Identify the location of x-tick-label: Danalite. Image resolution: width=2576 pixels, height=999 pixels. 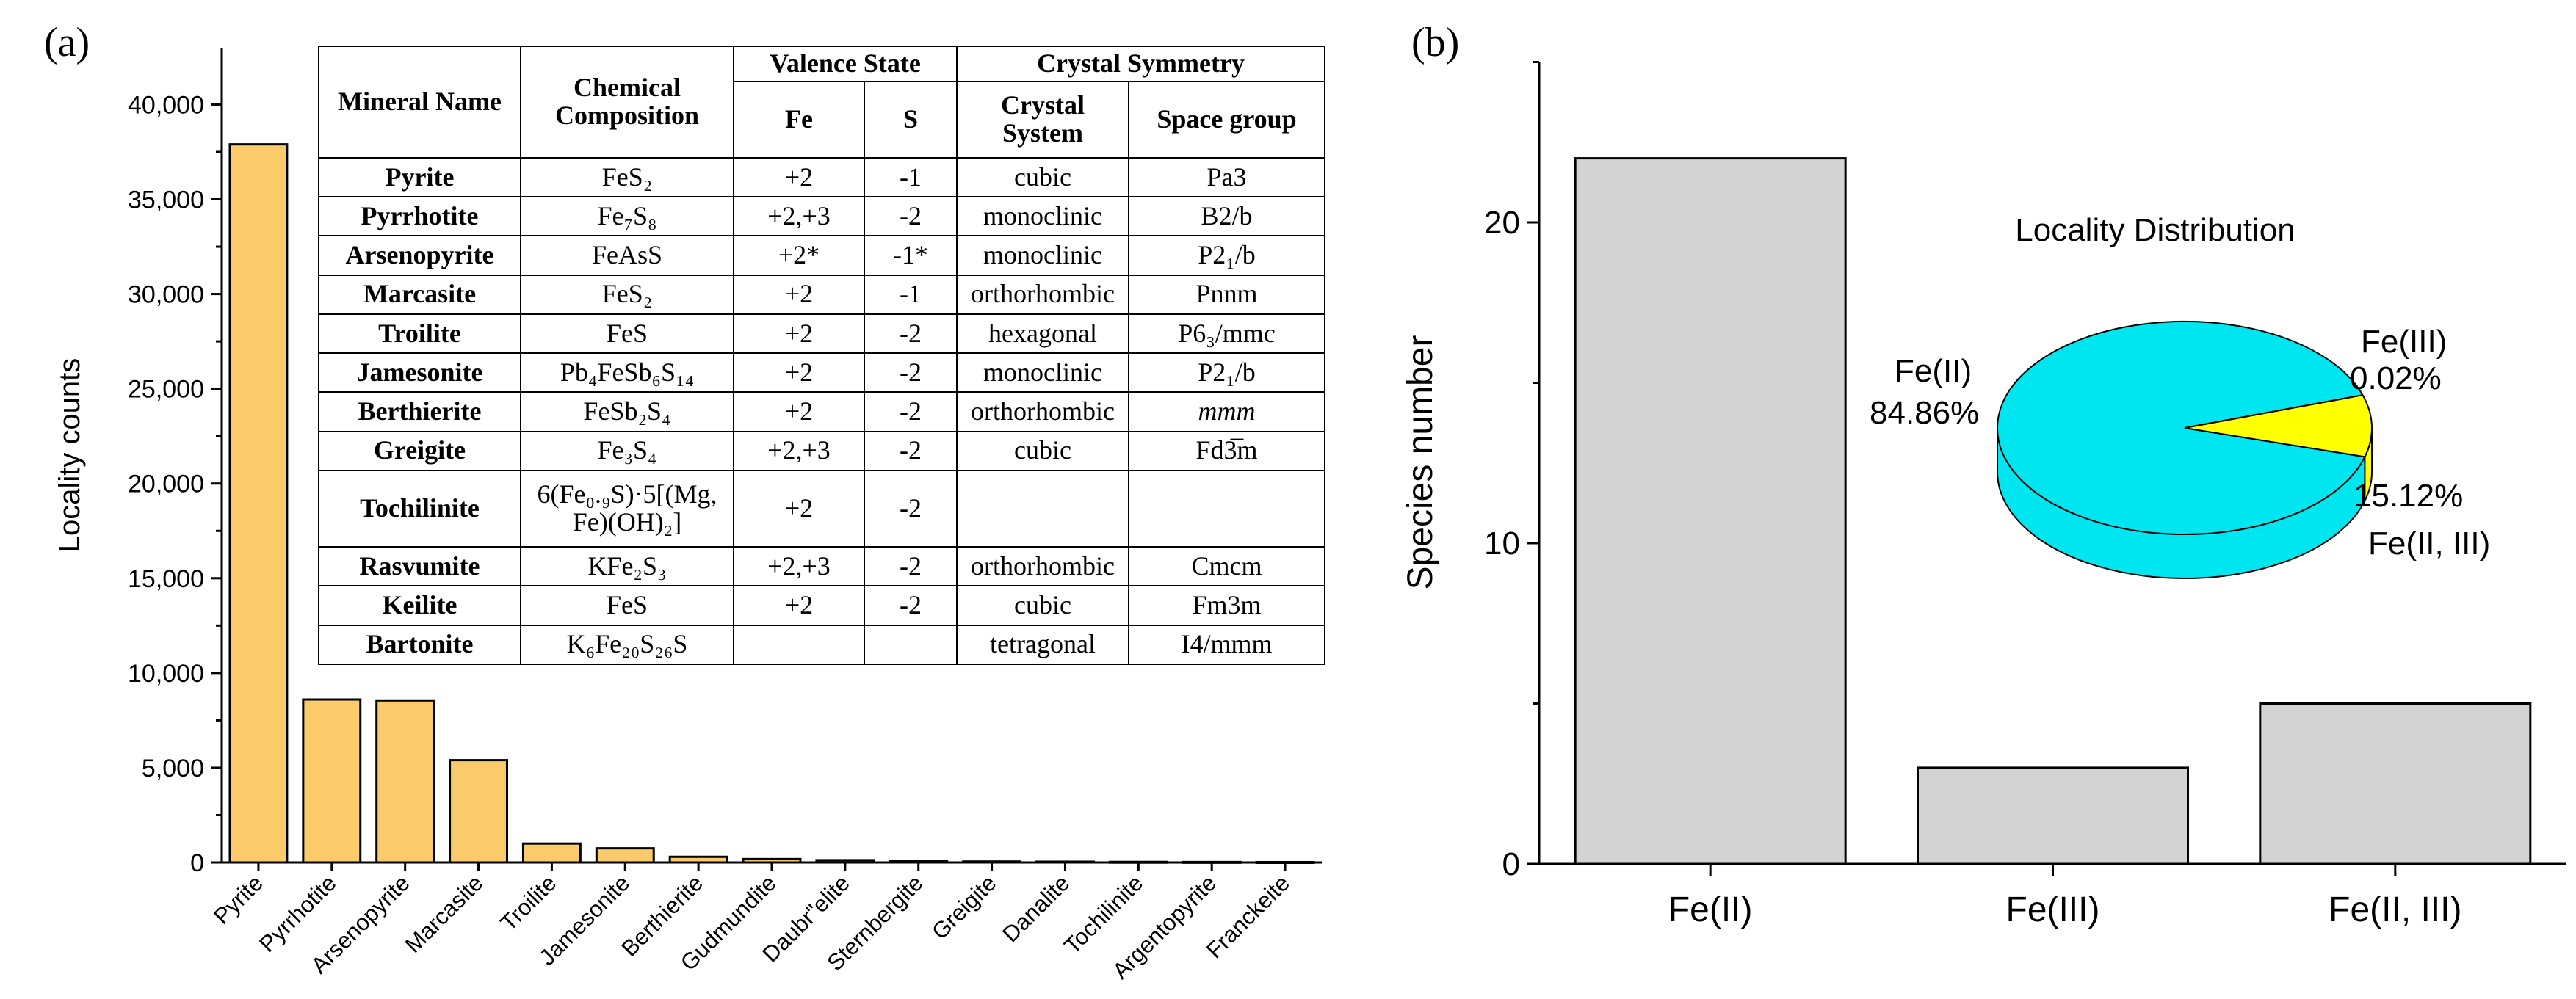
(1035, 908).